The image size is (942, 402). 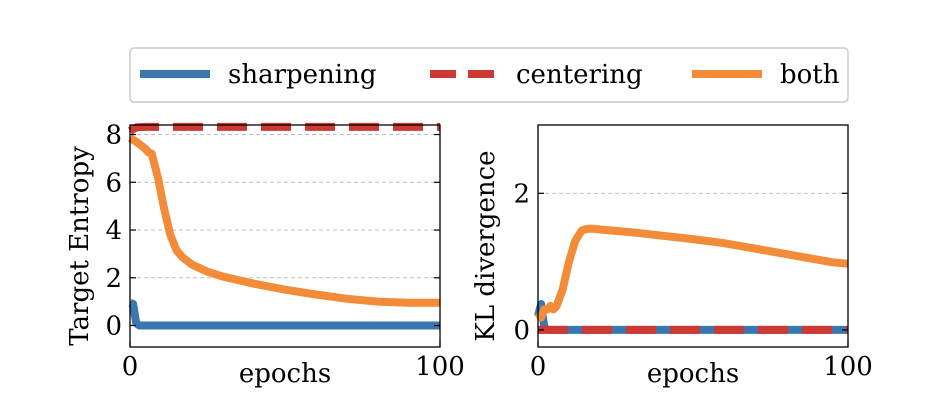 What do you see at coordinates (283, 128) in the screenshot?
I see `entropy-line-centering` at bounding box center [283, 128].